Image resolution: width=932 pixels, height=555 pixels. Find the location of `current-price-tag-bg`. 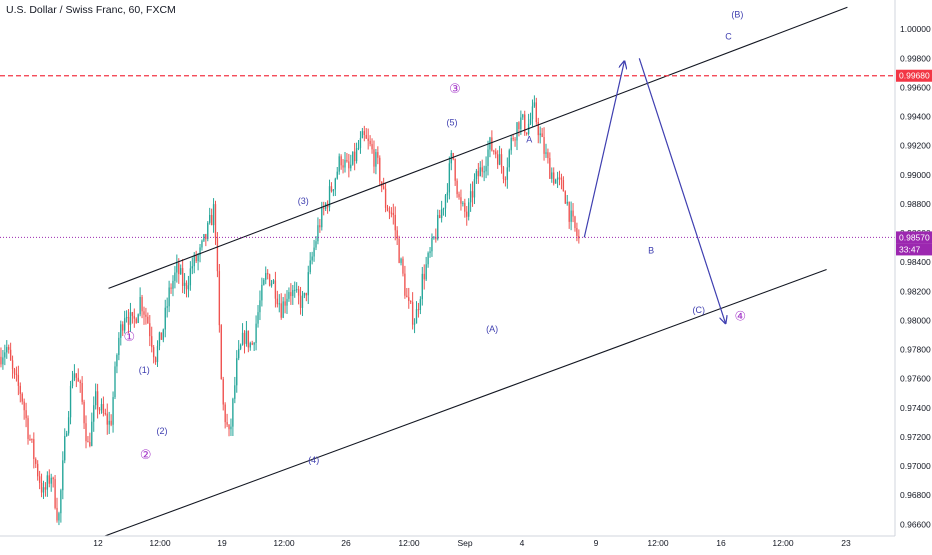

current-price-tag-bg is located at coordinates (914, 237).